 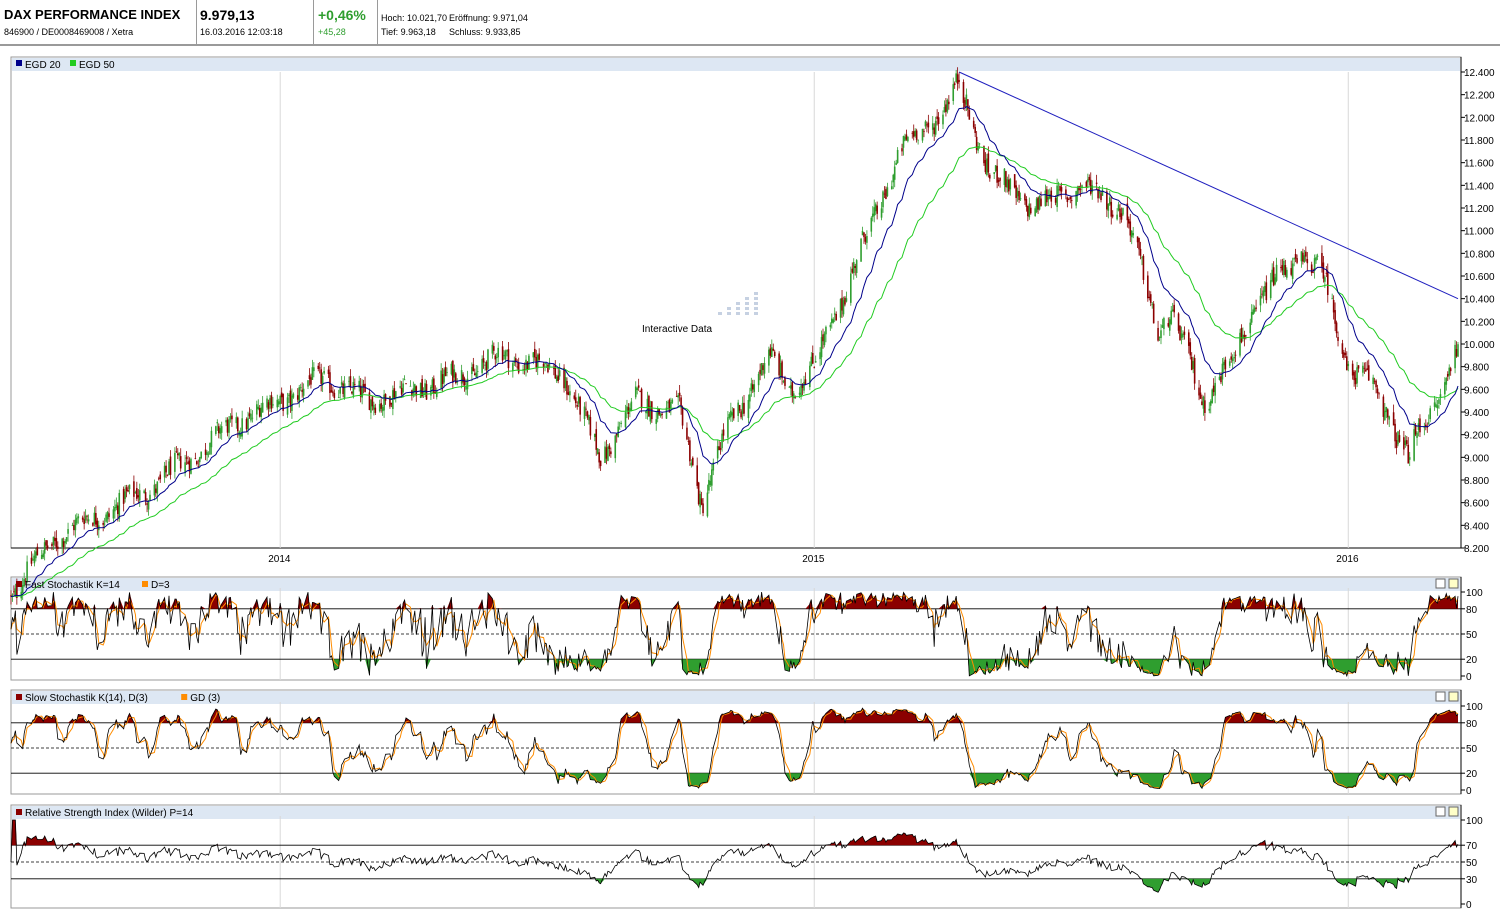 What do you see at coordinates (736, 856) in the screenshot?
I see `rsi-panel-frame` at bounding box center [736, 856].